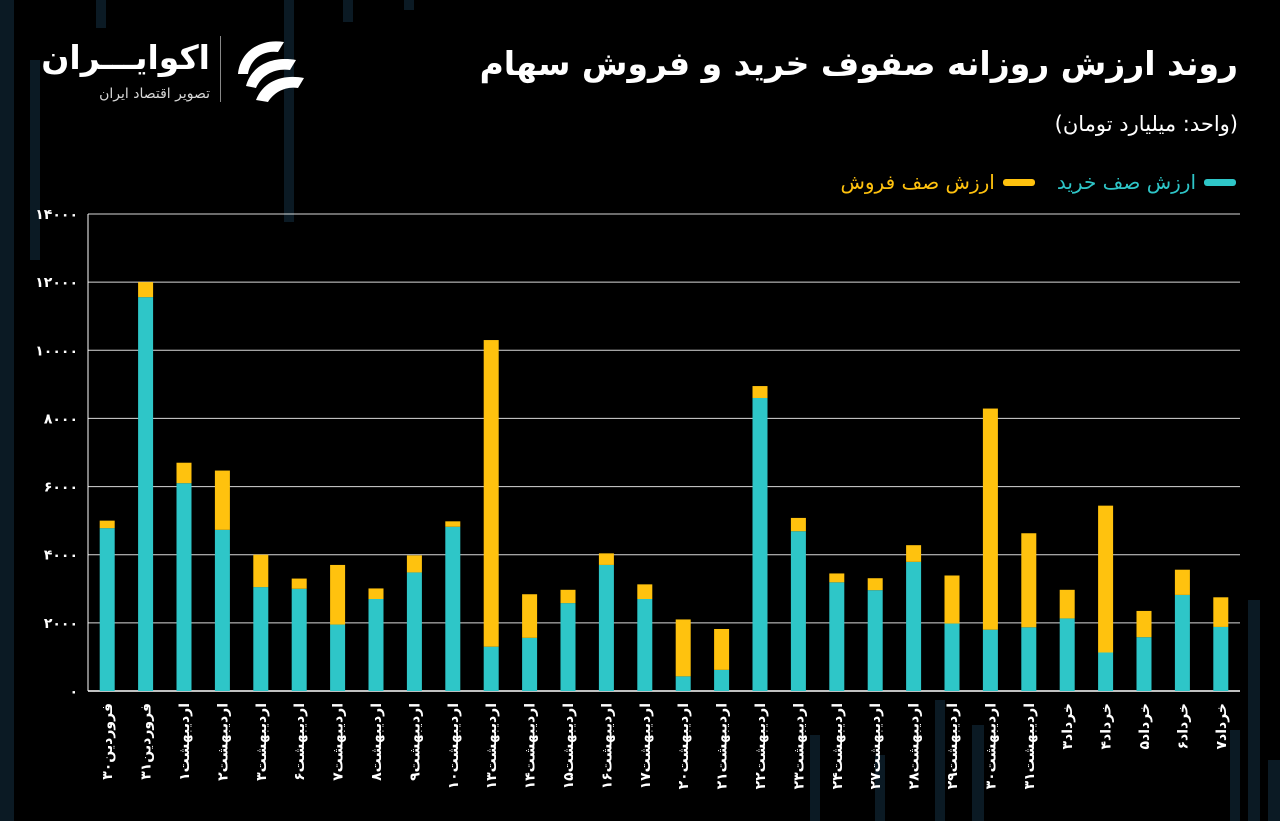 This screenshot has height=821, width=1280. What do you see at coordinates (61, 488) in the screenshot?
I see `y-tick-label: ۶۰۰۰` at bounding box center [61, 488].